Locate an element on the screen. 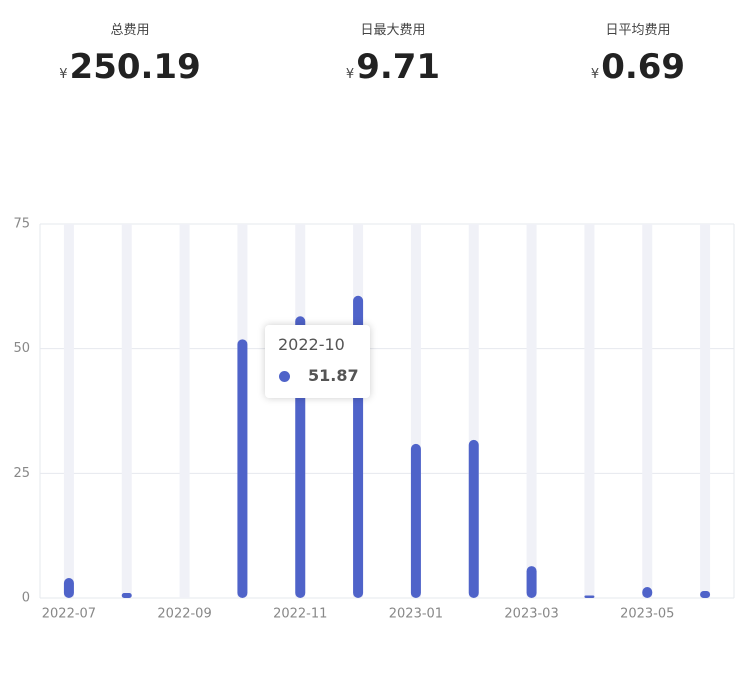  stat-value: ¥250.19 is located at coordinates (130, 71).